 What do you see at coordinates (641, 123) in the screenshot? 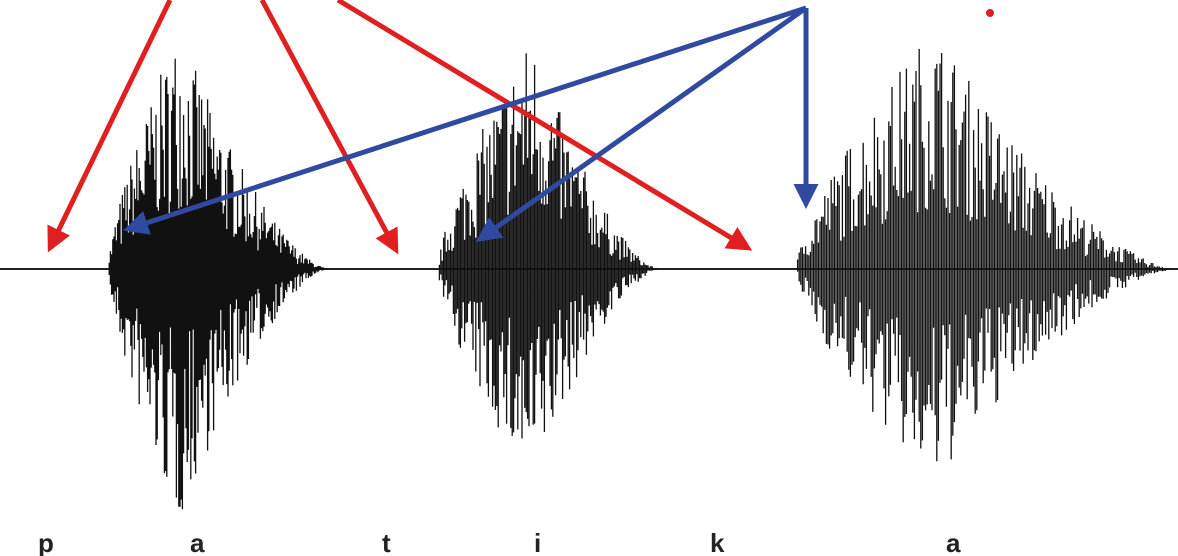
I see `blue-arrow-to-i` at bounding box center [641, 123].